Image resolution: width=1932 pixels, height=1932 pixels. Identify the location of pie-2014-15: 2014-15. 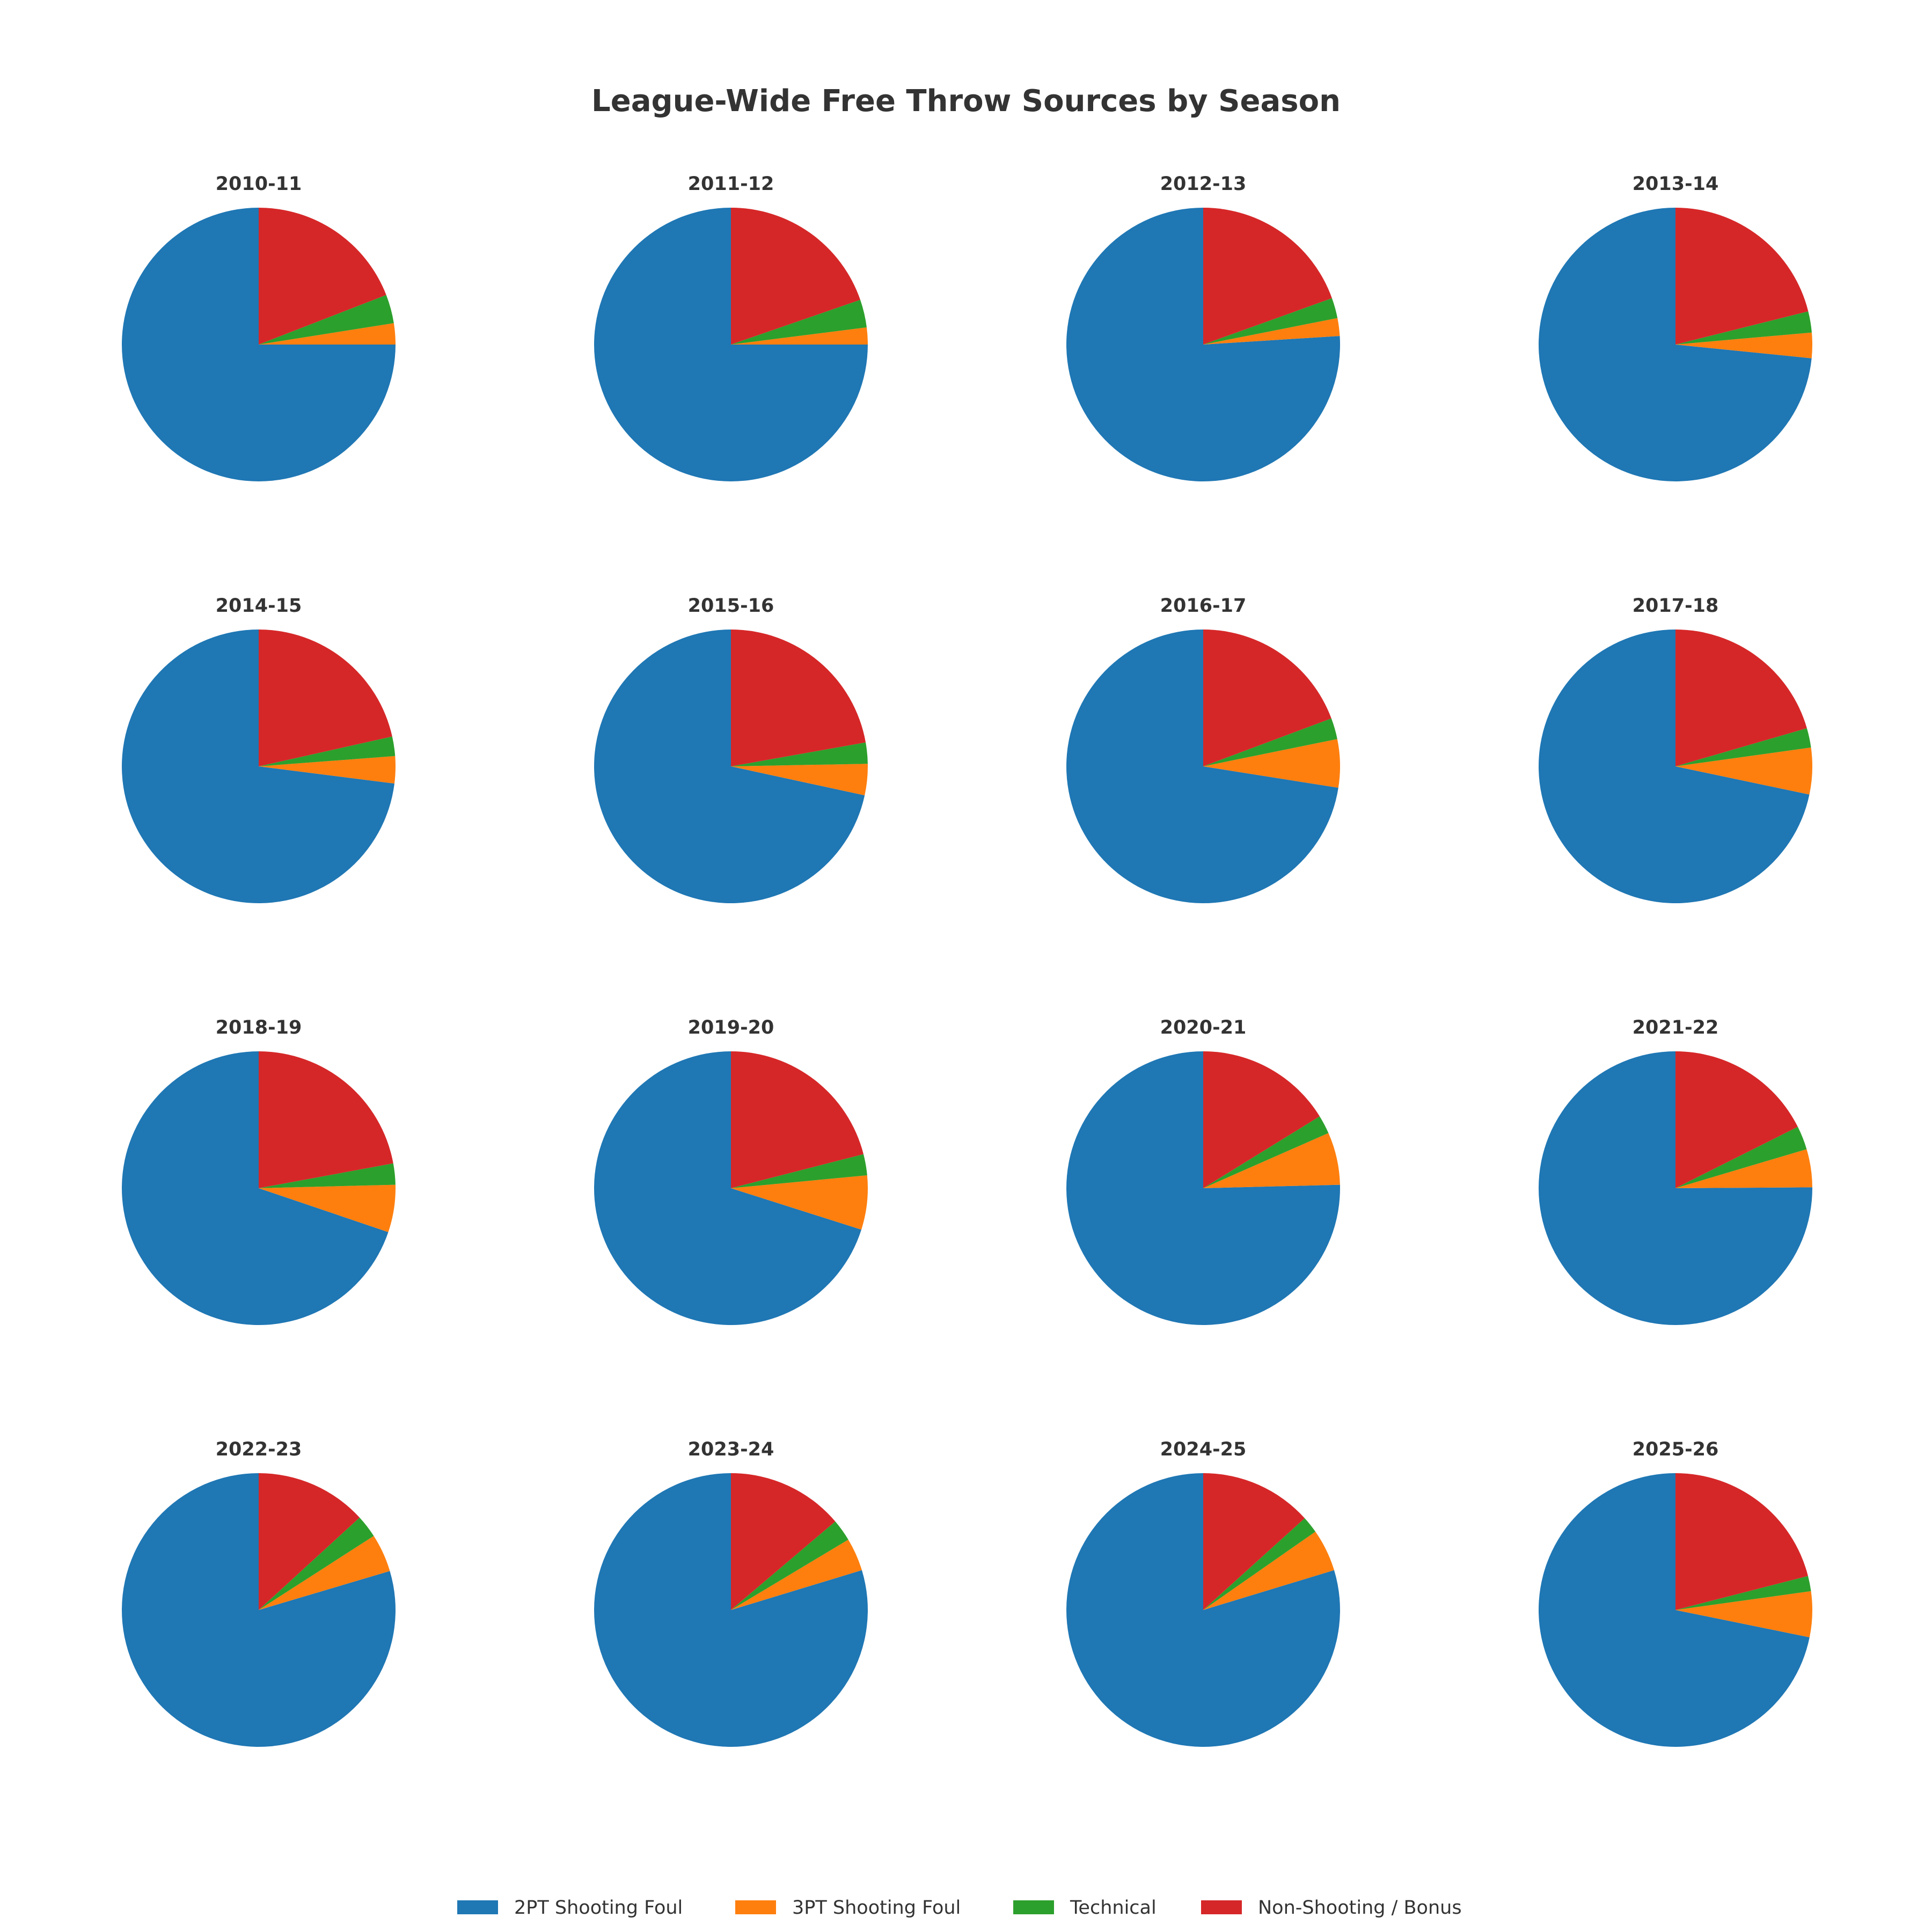
(259, 749).